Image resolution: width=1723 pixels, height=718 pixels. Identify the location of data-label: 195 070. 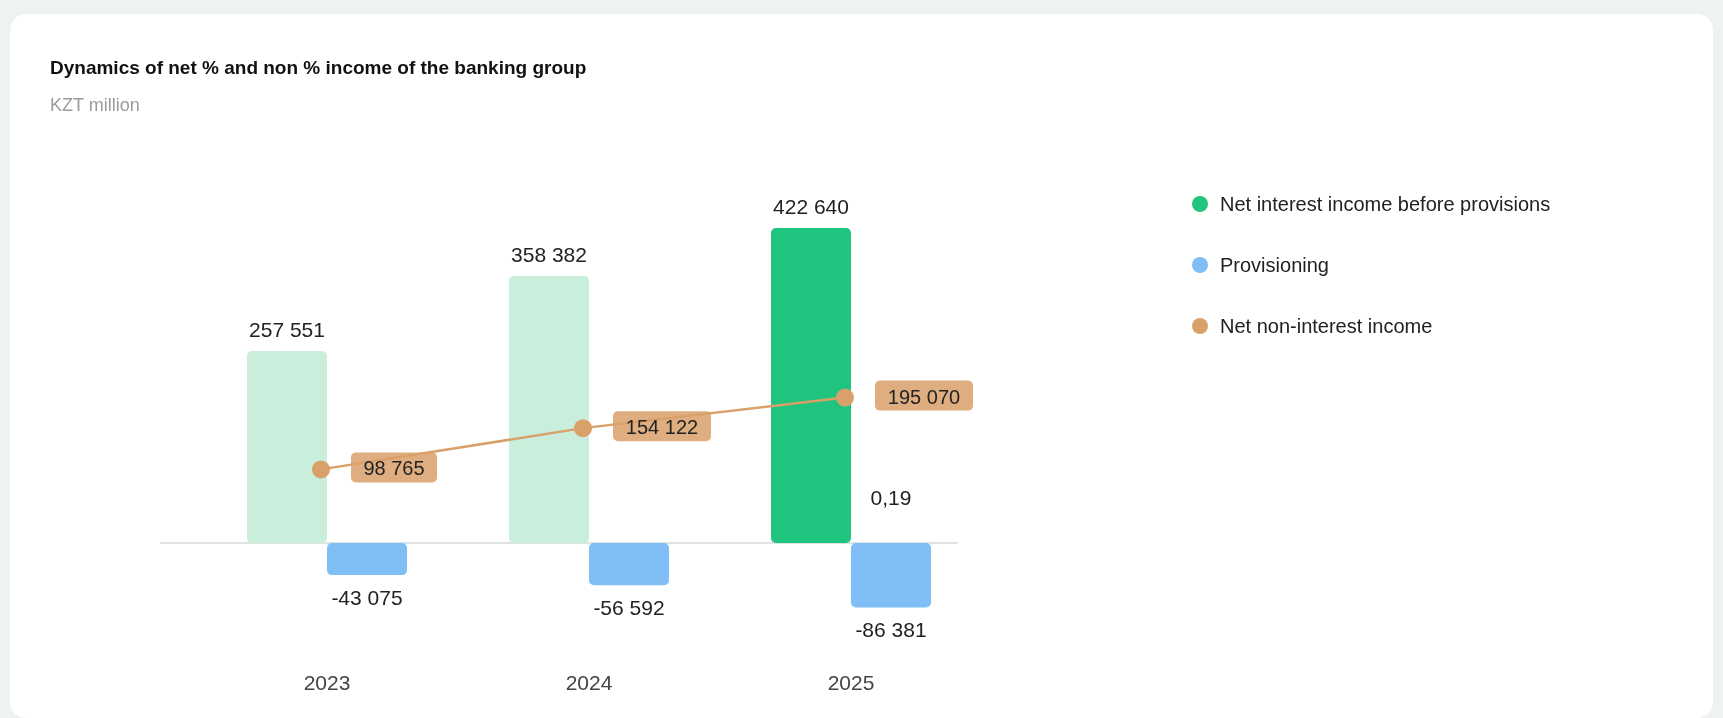
(924, 396).